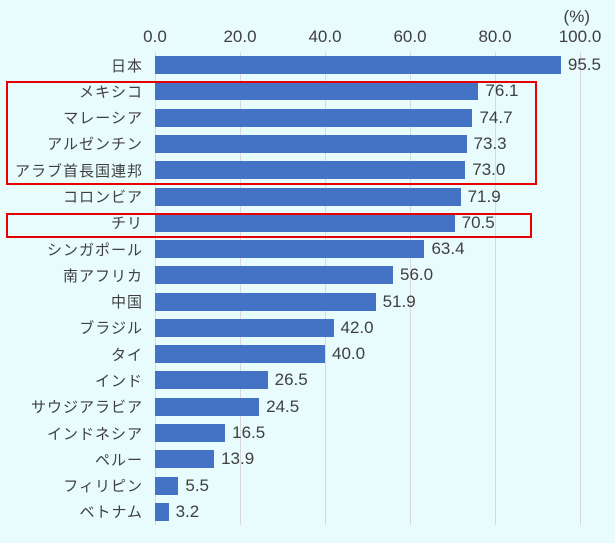  I want to click on category-label: タイ, so click(126, 355).